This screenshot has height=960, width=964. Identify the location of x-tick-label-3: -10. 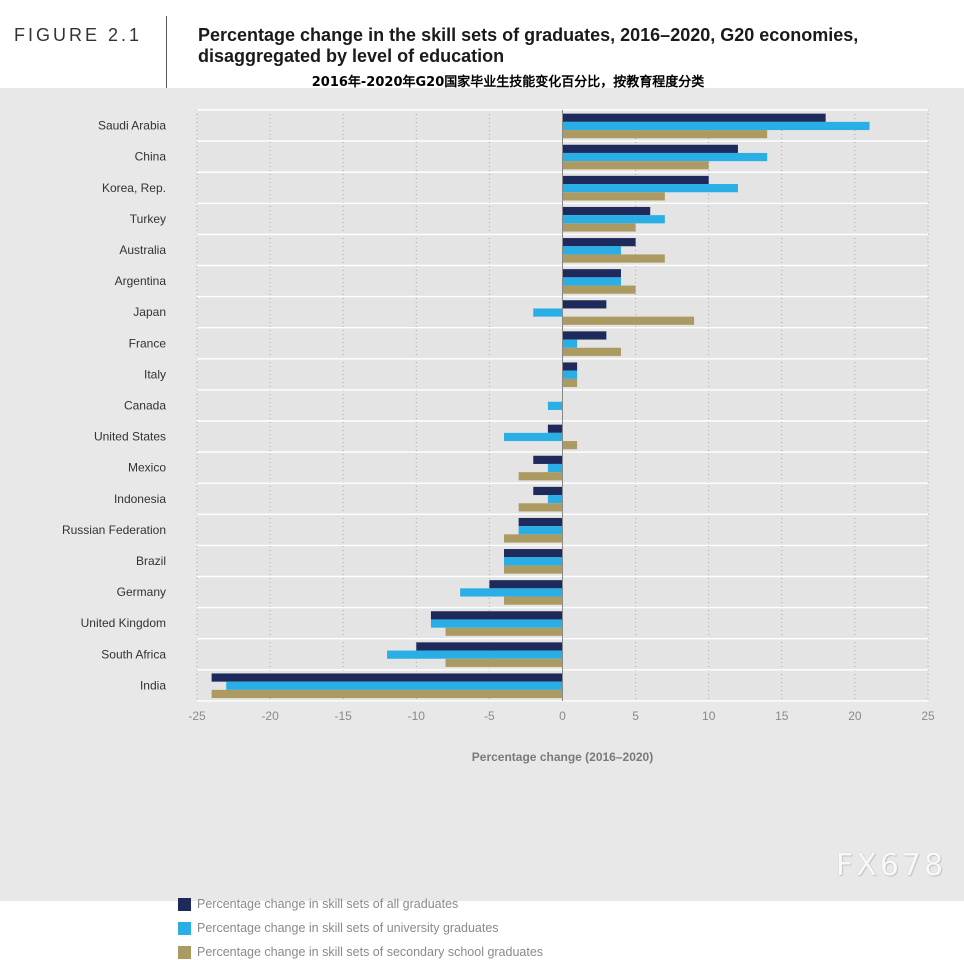
(417, 716).